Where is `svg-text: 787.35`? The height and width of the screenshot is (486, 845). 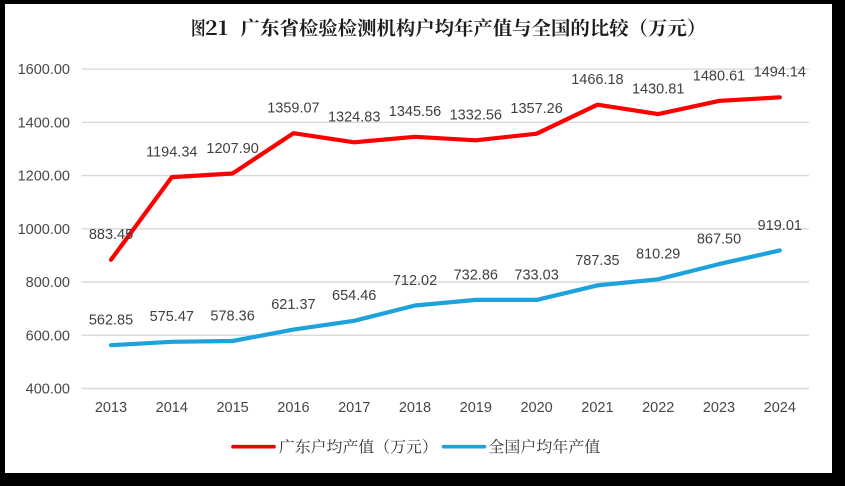 svg-text: 787.35 is located at coordinates (597, 261).